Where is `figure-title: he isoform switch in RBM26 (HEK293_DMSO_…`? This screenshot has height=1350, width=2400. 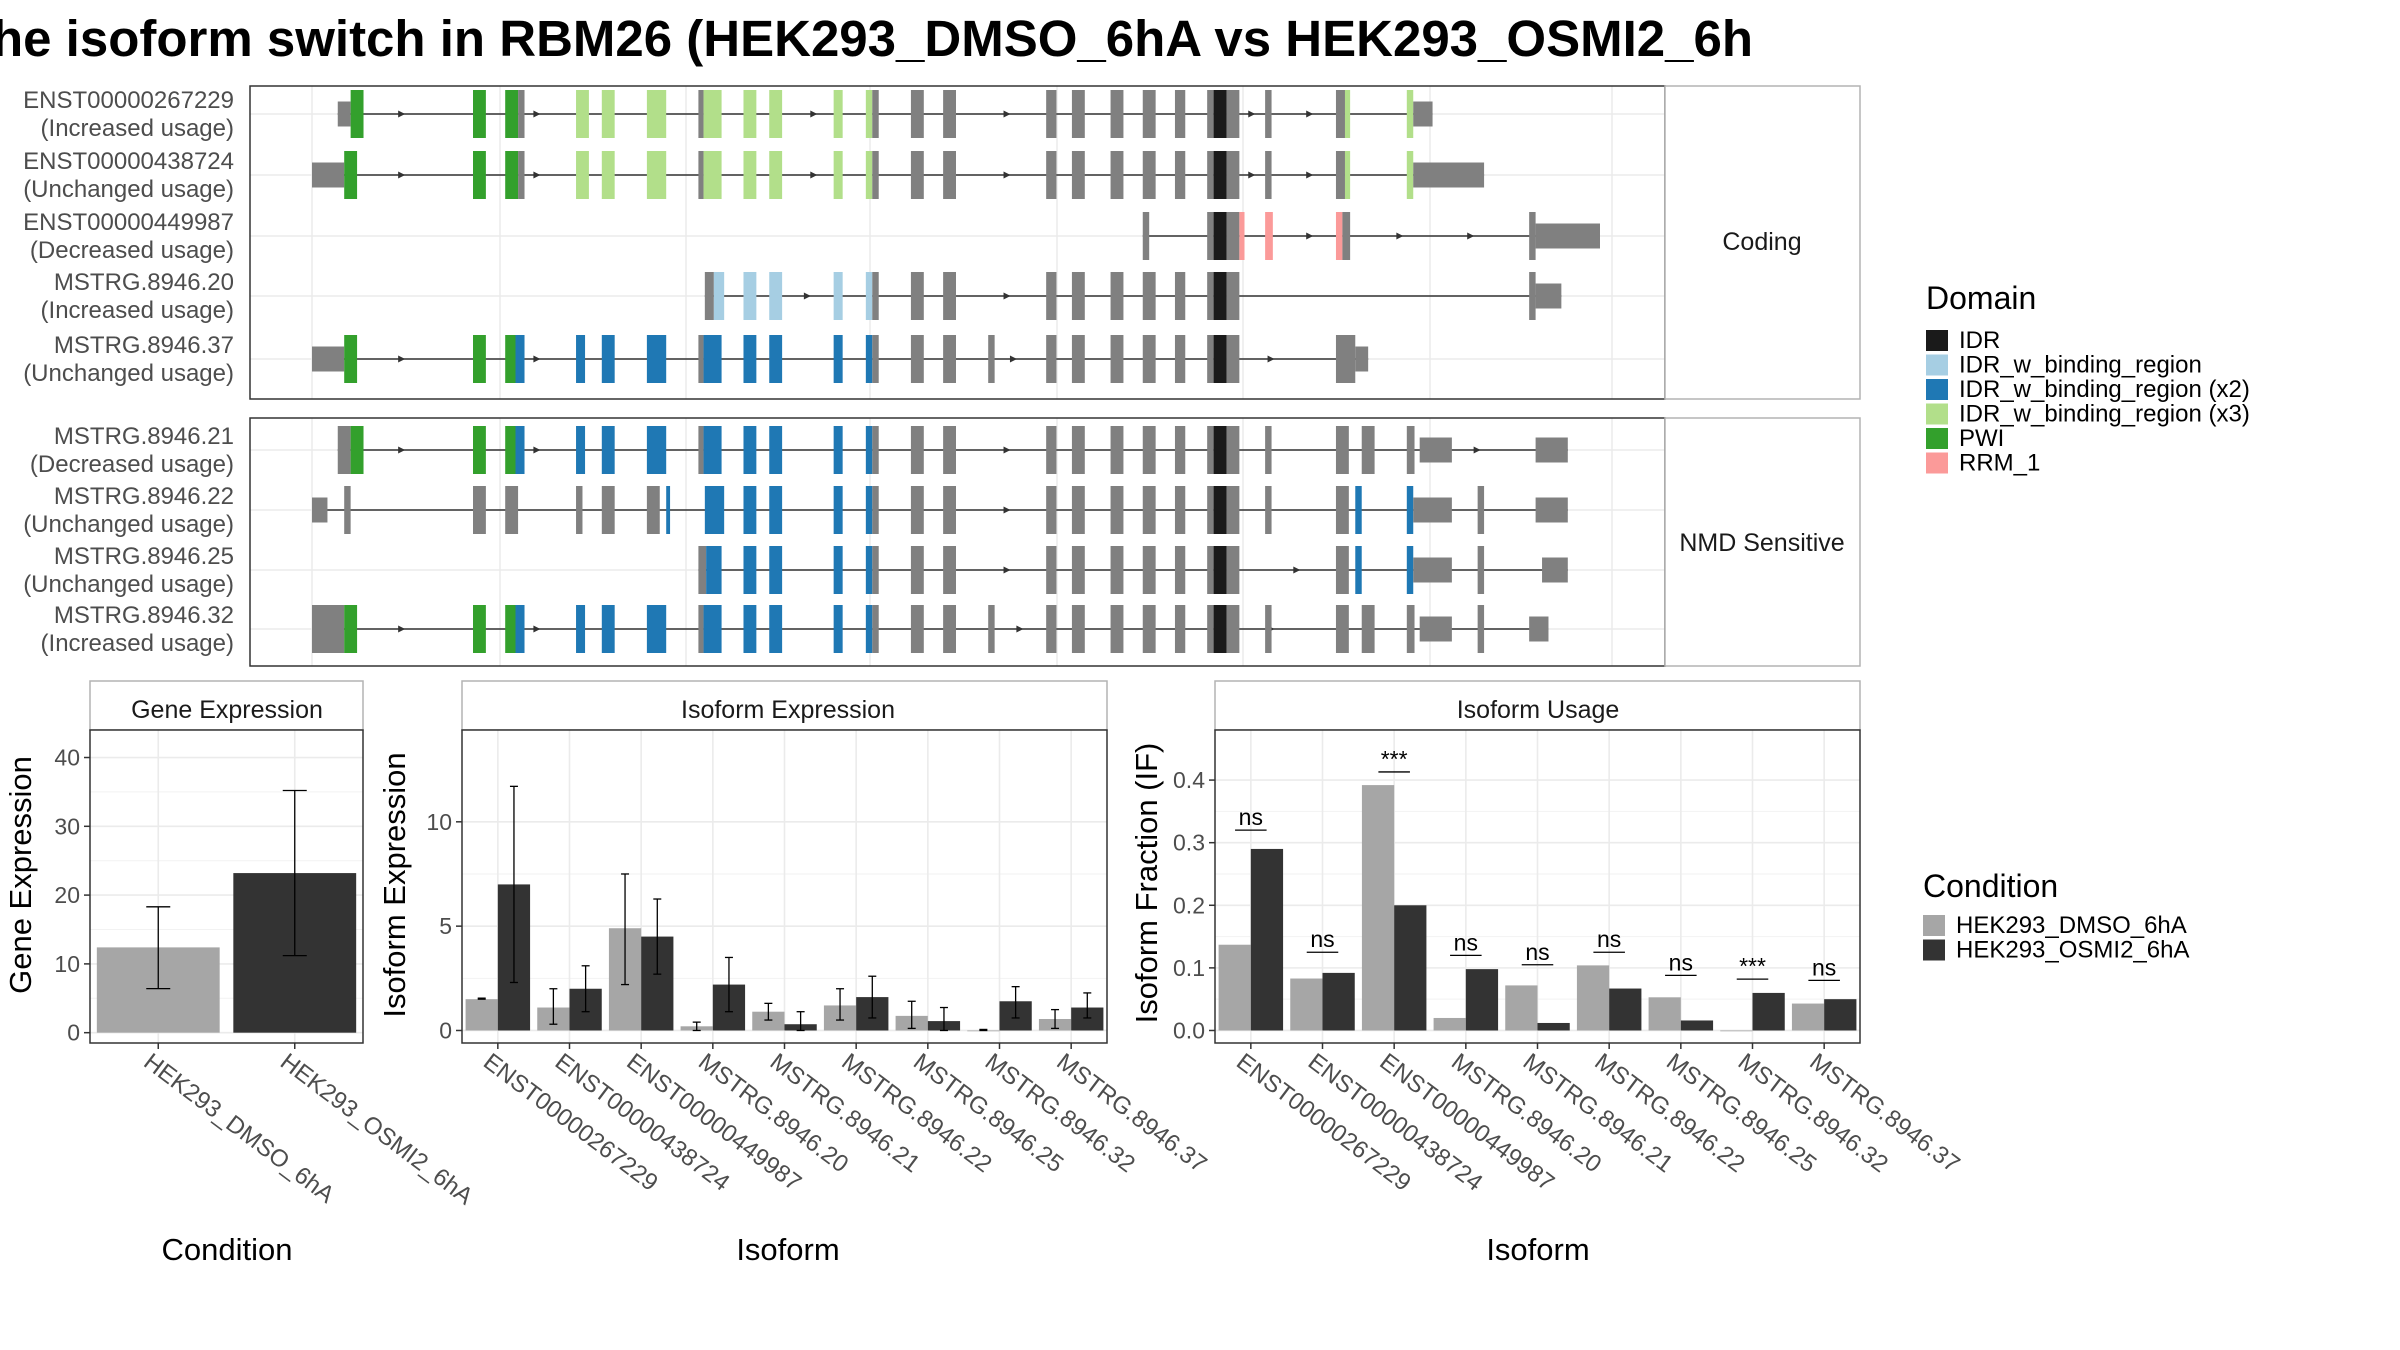
figure-title: he isoform switch in RBM26 (HEK293_DMSO_… is located at coordinates (876, 38).